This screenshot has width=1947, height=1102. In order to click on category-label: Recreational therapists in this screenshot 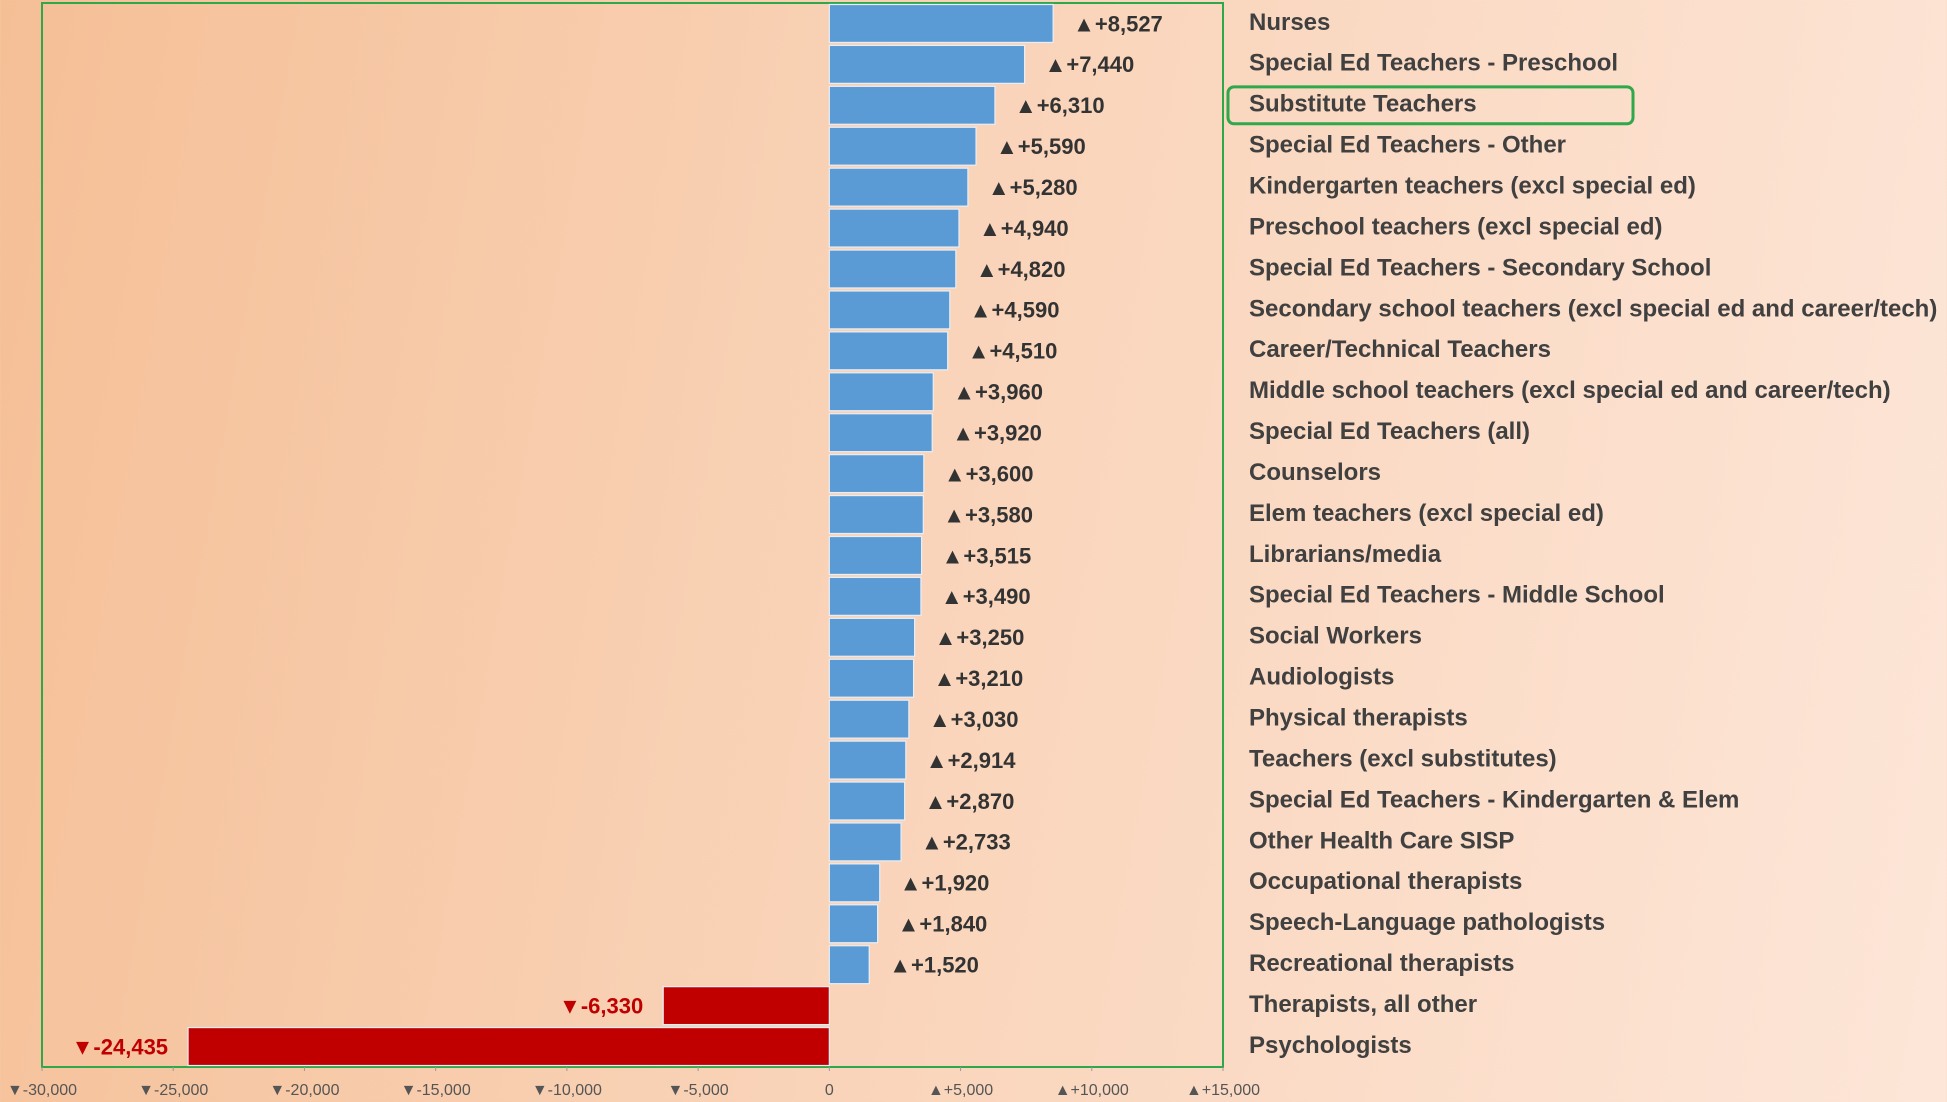, I will do `click(1381, 963)`.